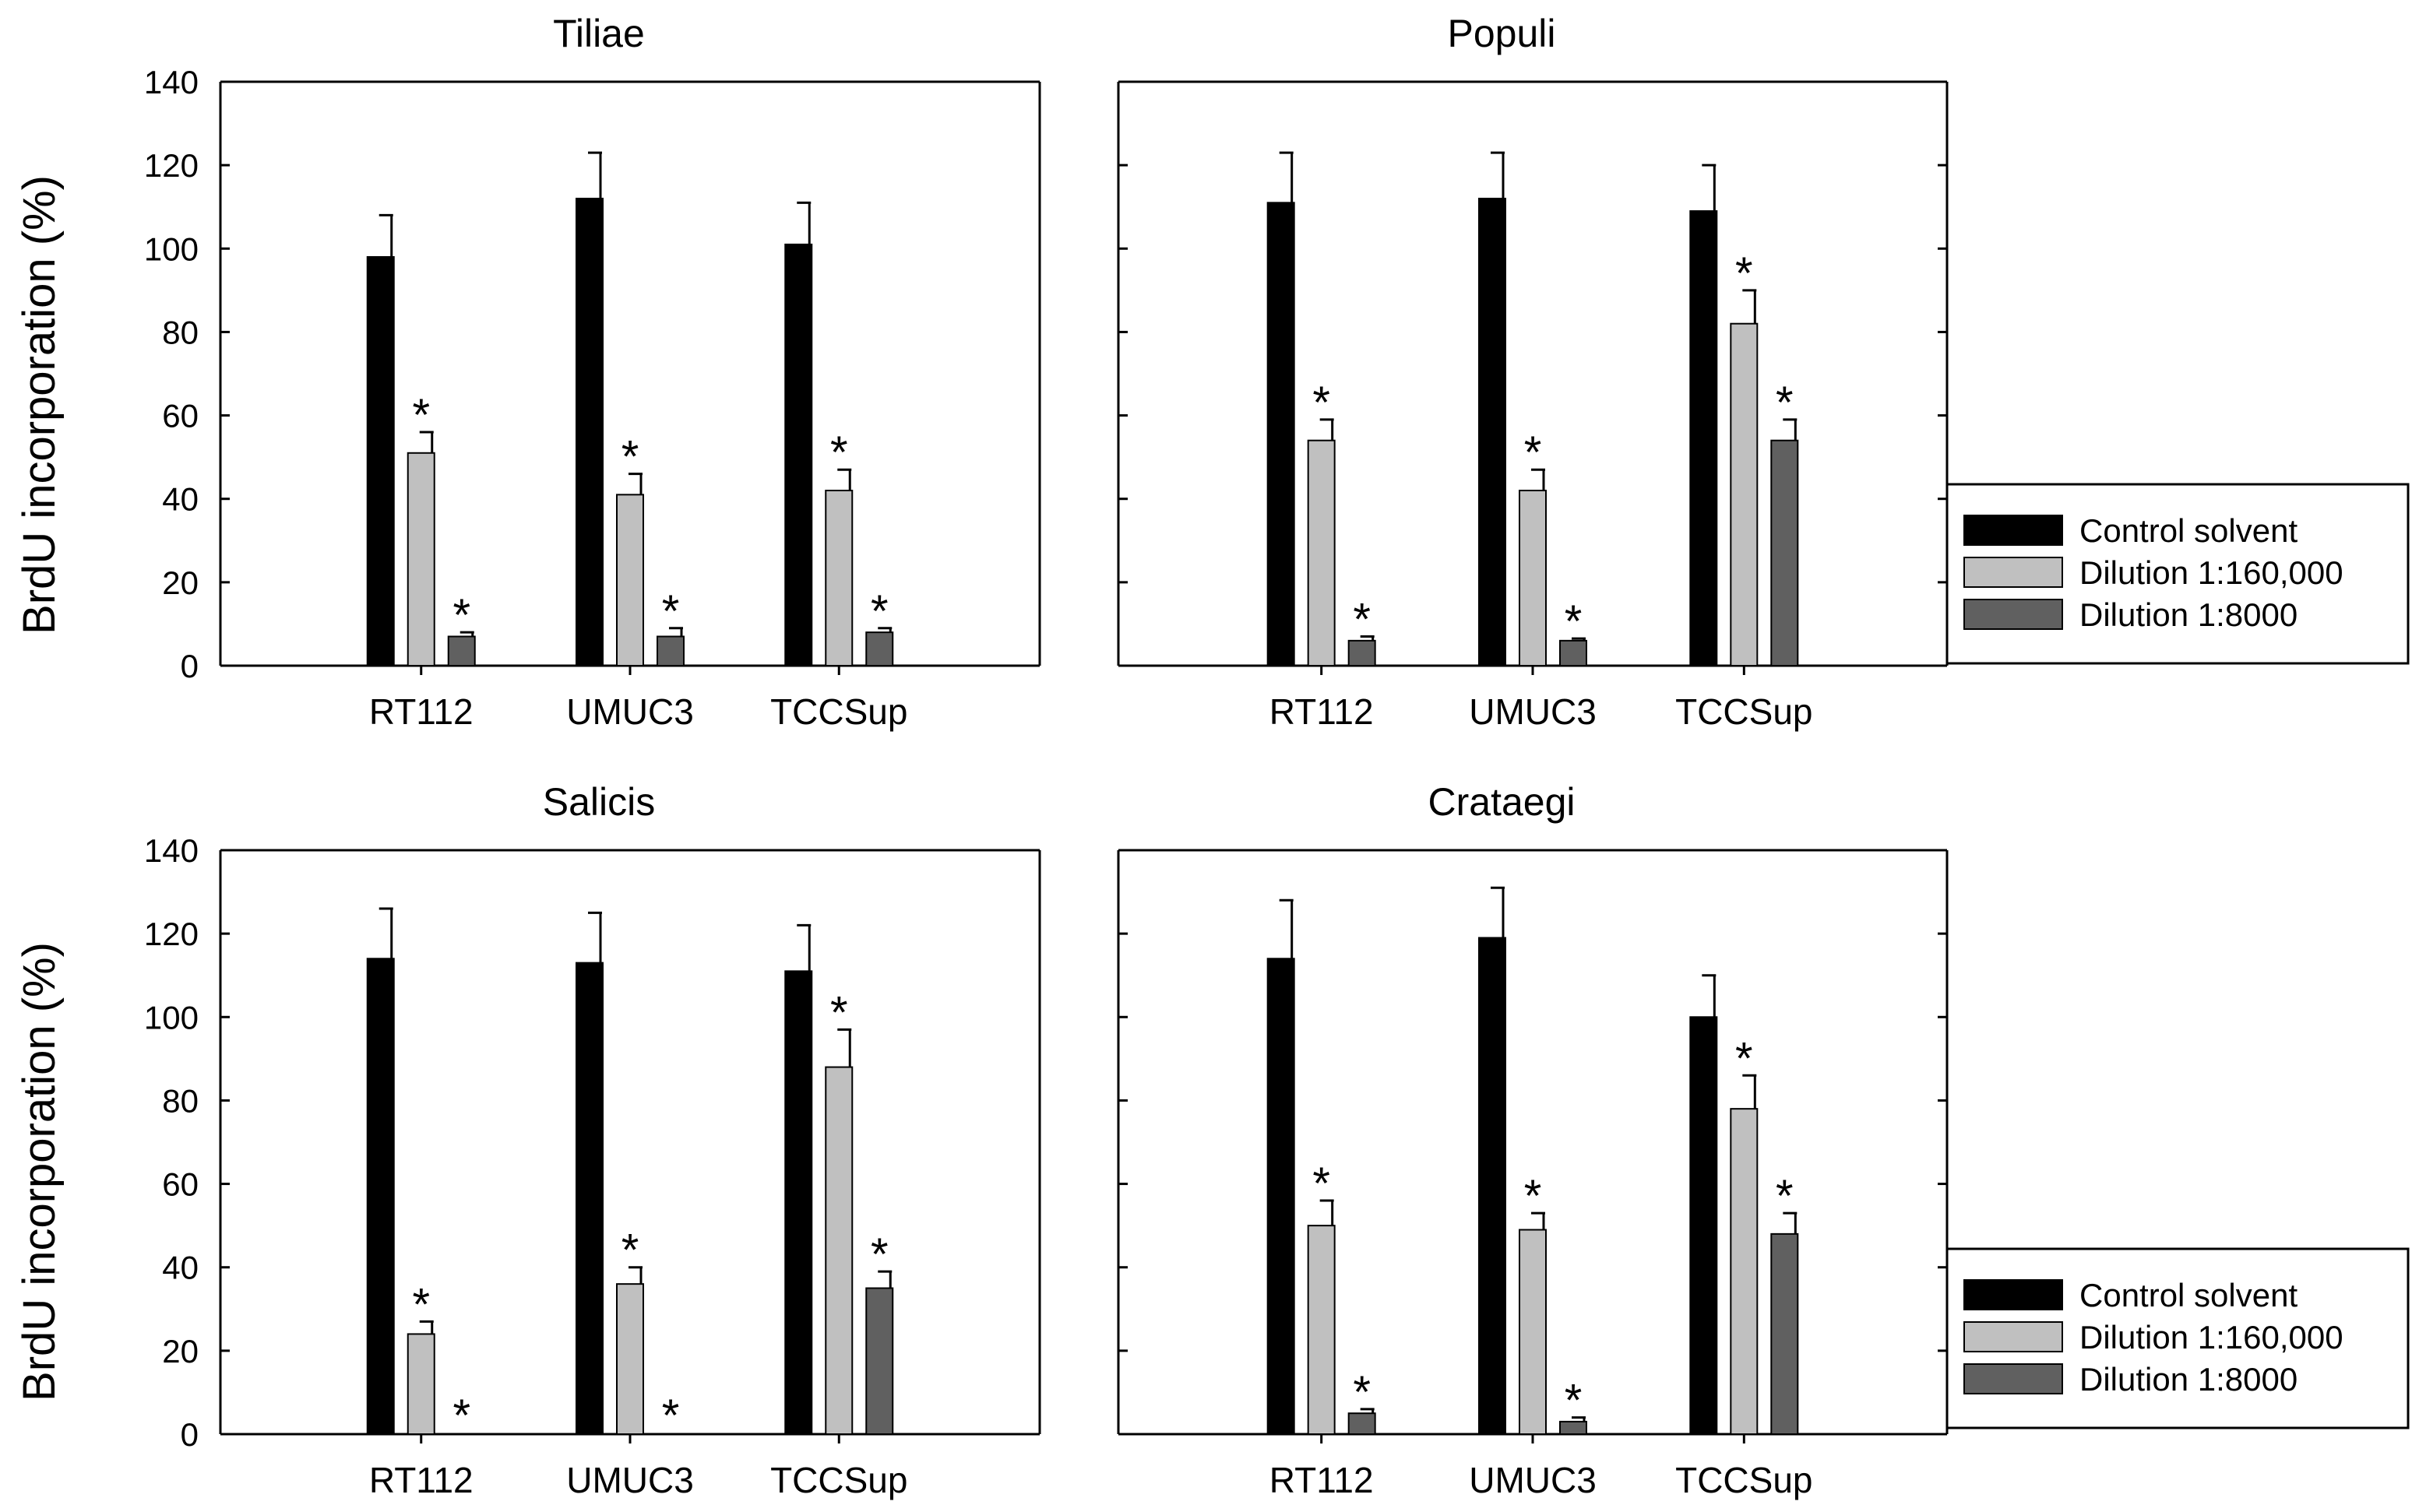 This screenshot has height=1512, width=2419. What do you see at coordinates (381, 461) in the screenshot?
I see `bar-tiliae-rt112-control` at bounding box center [381, 461].